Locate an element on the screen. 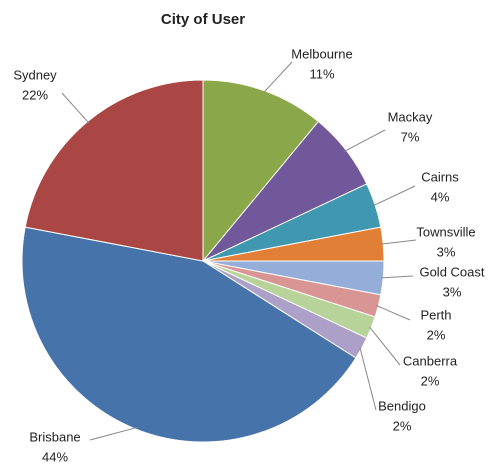 This screenshot has width=494, height=466. value-label: 7% is located at coordinates (410, 136).